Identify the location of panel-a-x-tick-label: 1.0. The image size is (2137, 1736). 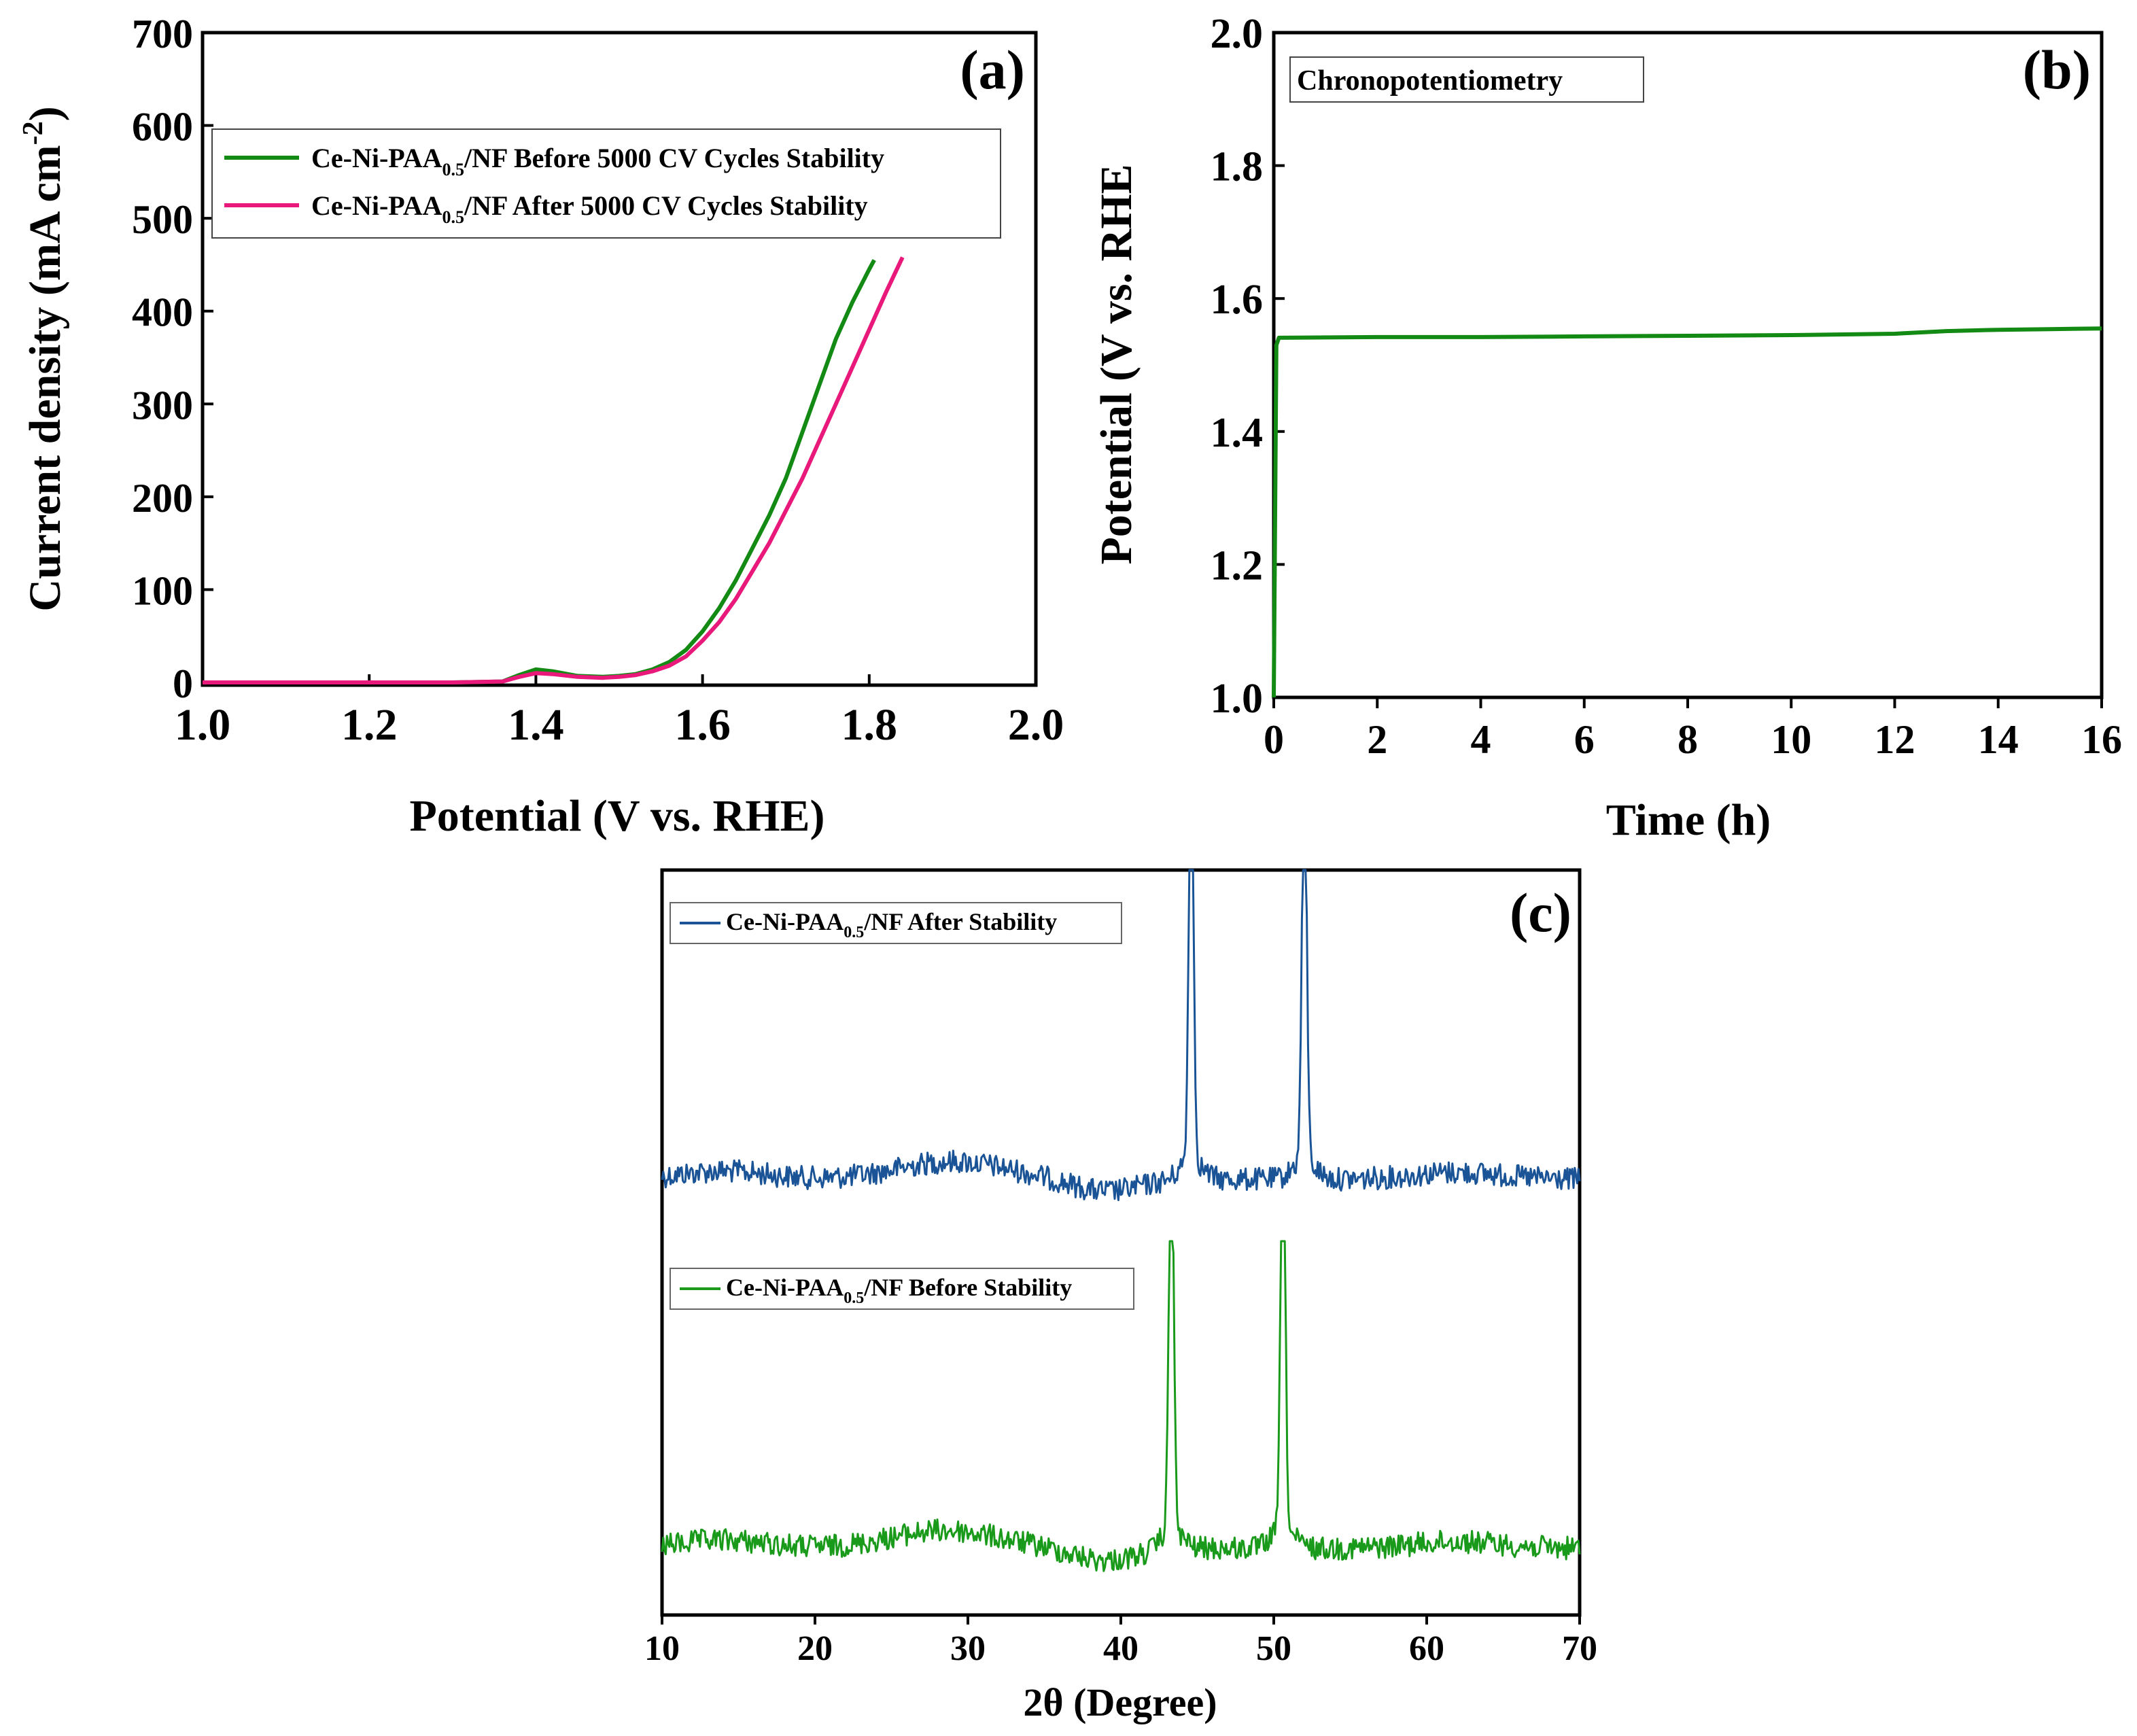
(203, 725).